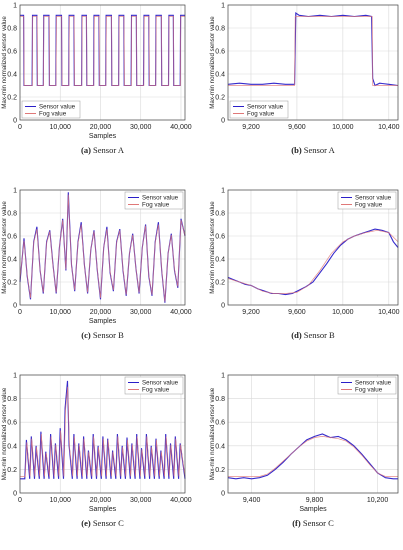 The height and width of the screenshot is (550, 403). I want to click on x-tick-label: 9,200, so click(251, 312).